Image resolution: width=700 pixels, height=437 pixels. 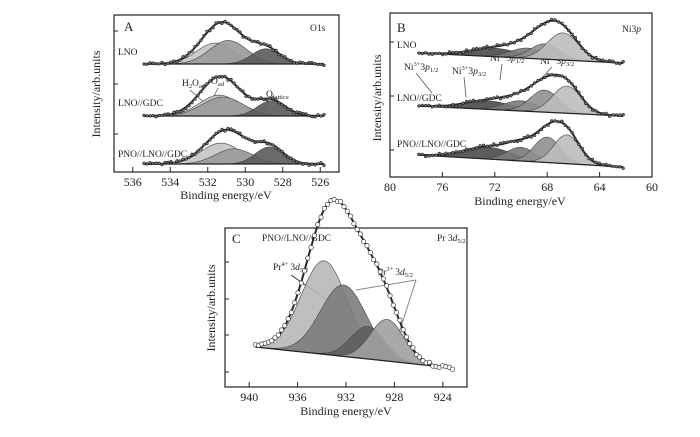 What do you see at coordinates (600, 187) in the screenshot?
I see `x-tick-label: 64` at bounding box center [600, 187].